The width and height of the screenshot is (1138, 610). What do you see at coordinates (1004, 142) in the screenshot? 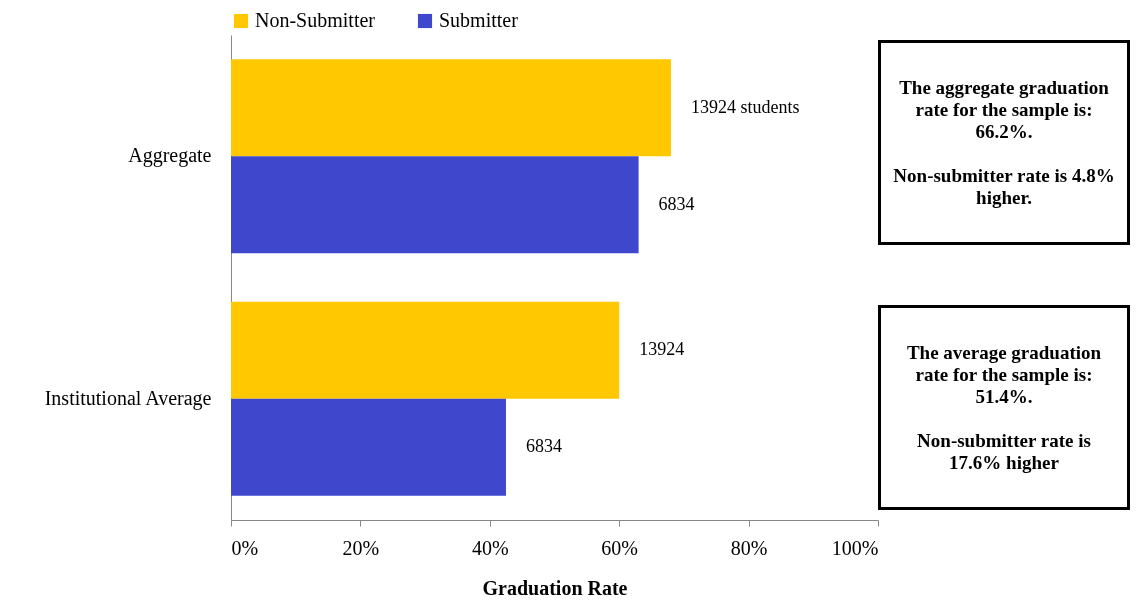
I see `note-box: The aggregate graduation rate for the sample is: 66.2%. Non-submitter rate is 4.8% higher.` at bounding box center [1004, 142].